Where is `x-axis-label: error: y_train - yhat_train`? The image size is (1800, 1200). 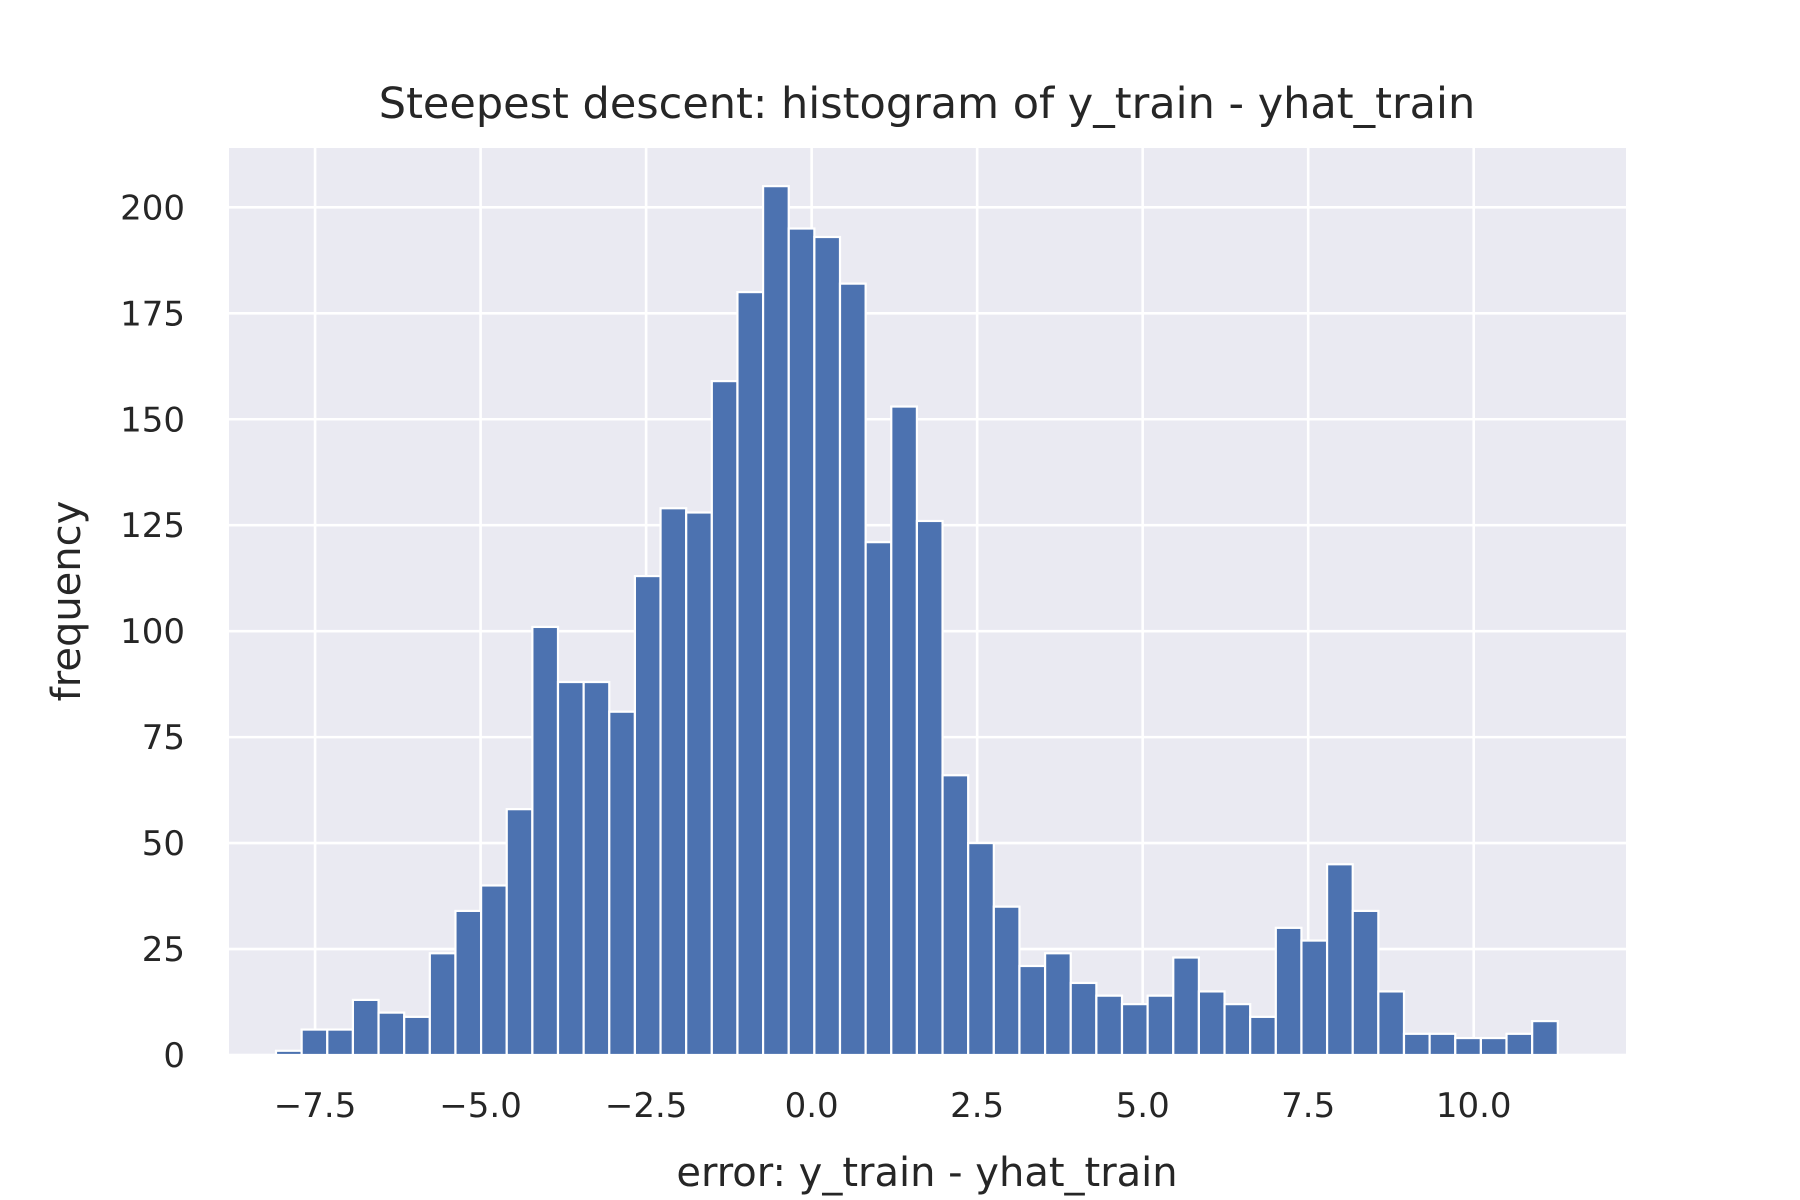 x-axis-label: error: y_train - yhat_train is located at coordinates (926, 1173).